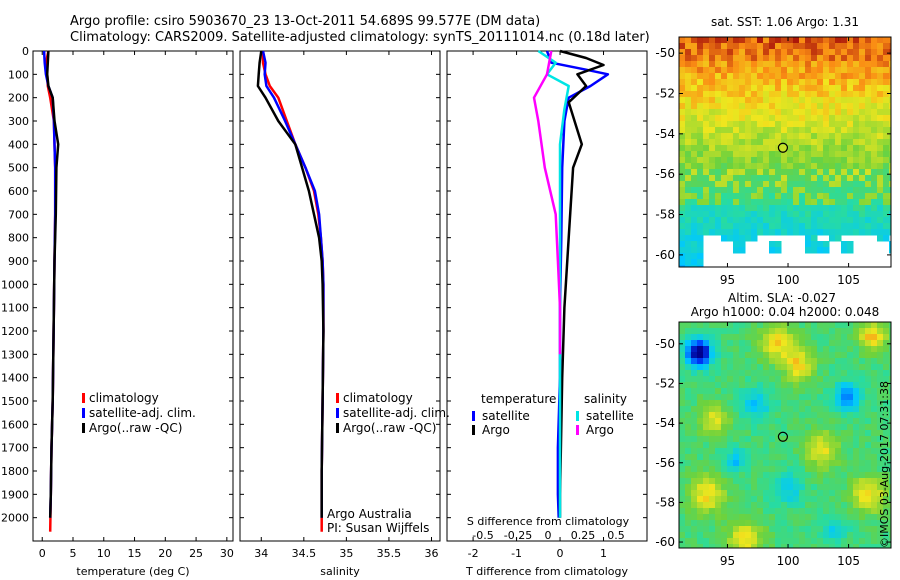  What do you see at coordinates (546, 571) in the screenshot?
I see `difference-xlabel: T difference from climatology` at bounding box center [546, 571].